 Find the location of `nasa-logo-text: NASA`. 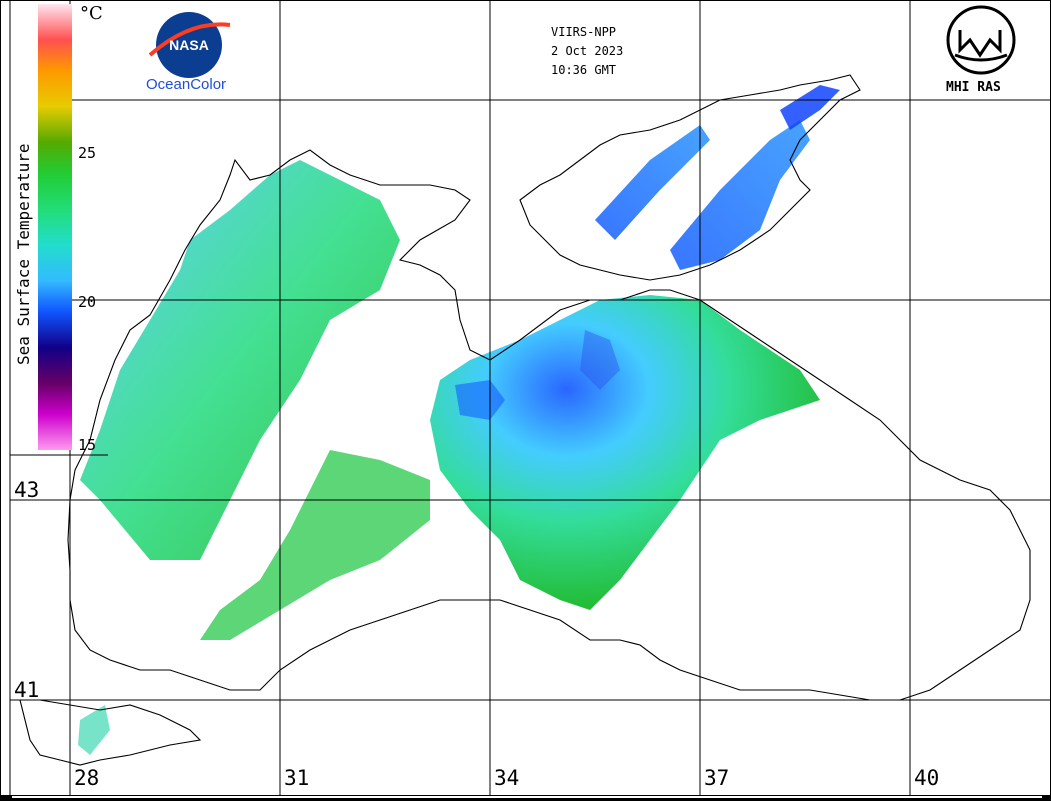

nasa-logo-text: NASA is located at coordinates (189, 45).